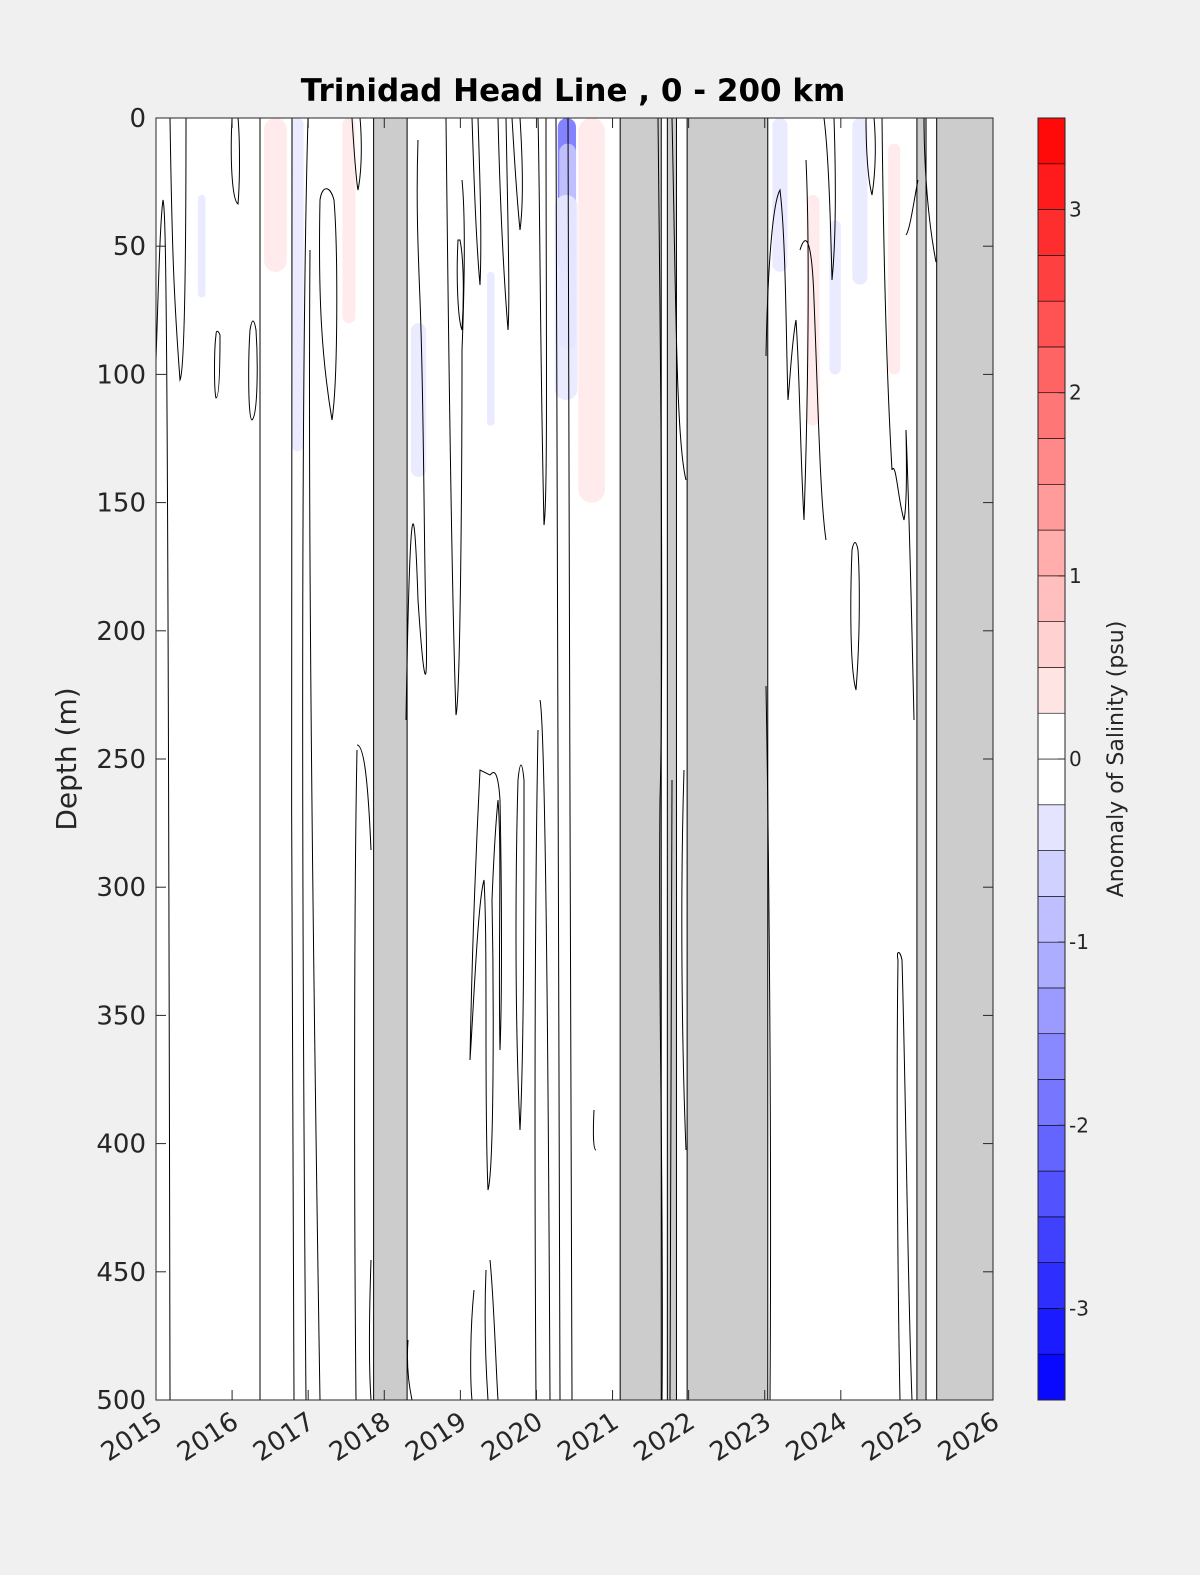 The width and height of the screenshot is (1200, 1575). Describe the element at coordinates (1075, 393) in the screenshot. I see `colorbar-tick-label: 2` at that location.